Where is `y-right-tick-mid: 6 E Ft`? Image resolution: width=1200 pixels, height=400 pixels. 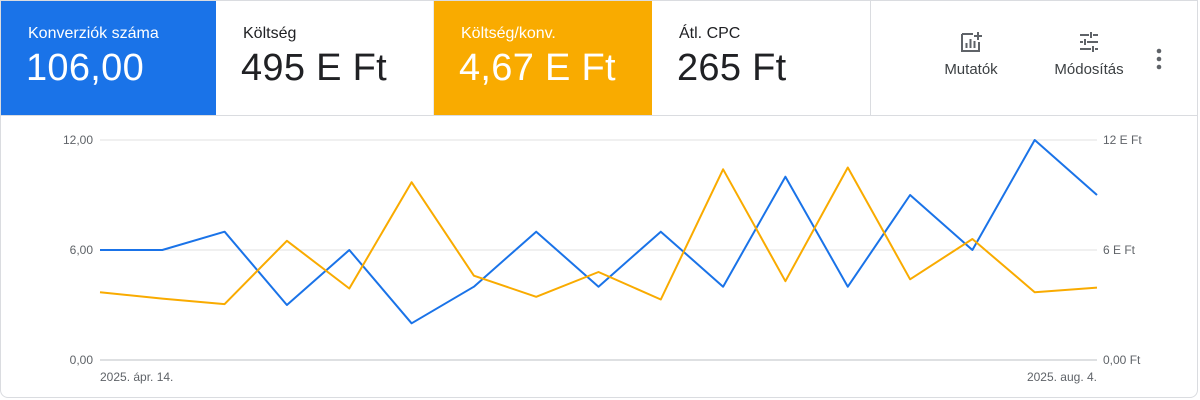 y-right-tick-mid: 6 E Ft is located at coordinates (1119, 250).